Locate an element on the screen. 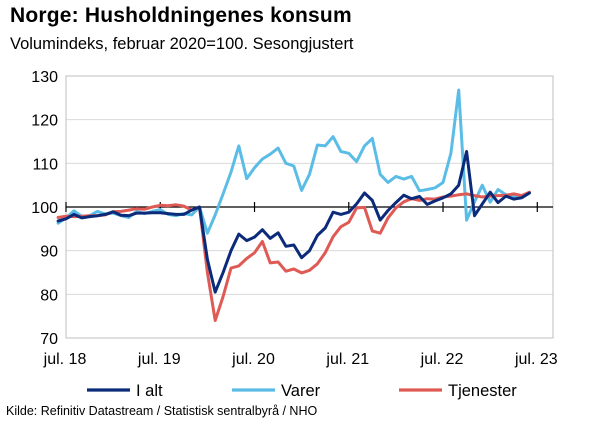 This screenshot has height=426, width=592. x-tick-label: jul. 18 is located at coordinates (65, 359).